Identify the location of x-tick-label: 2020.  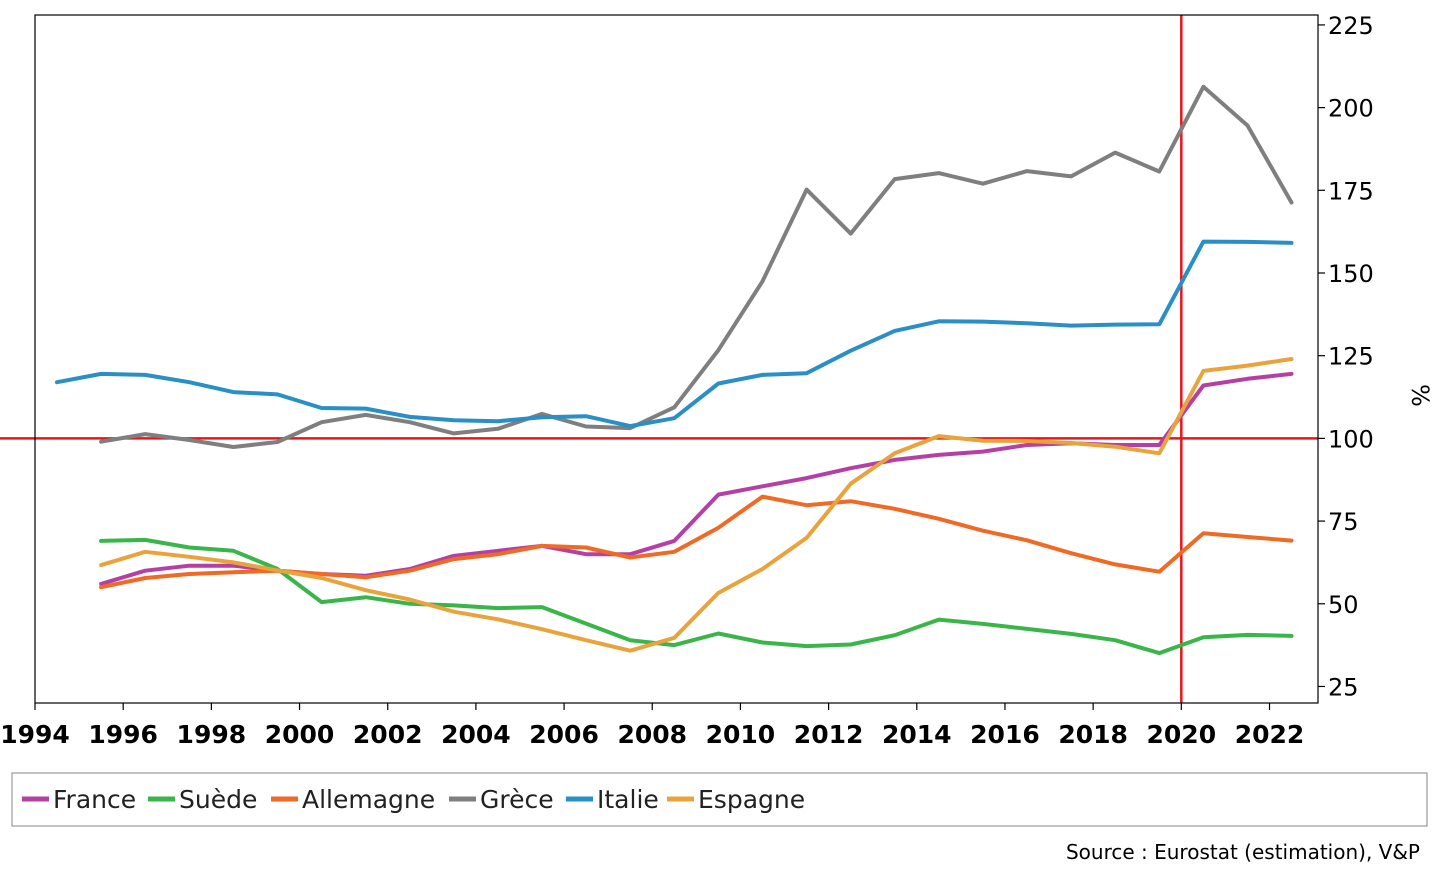
(1182, 734).